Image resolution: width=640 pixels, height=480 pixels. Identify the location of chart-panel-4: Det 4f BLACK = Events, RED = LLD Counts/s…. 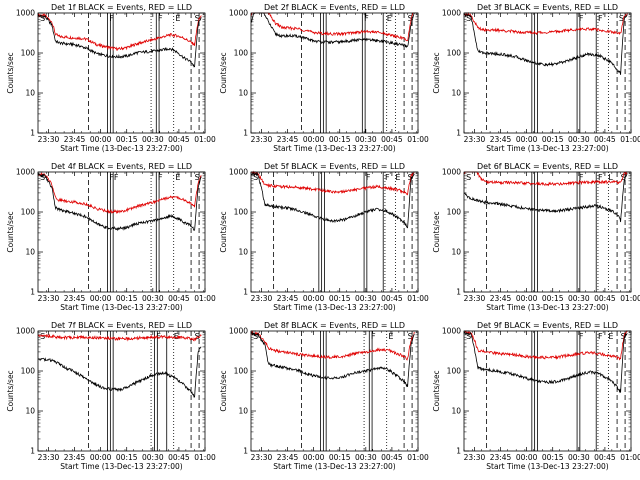
(111, 237).